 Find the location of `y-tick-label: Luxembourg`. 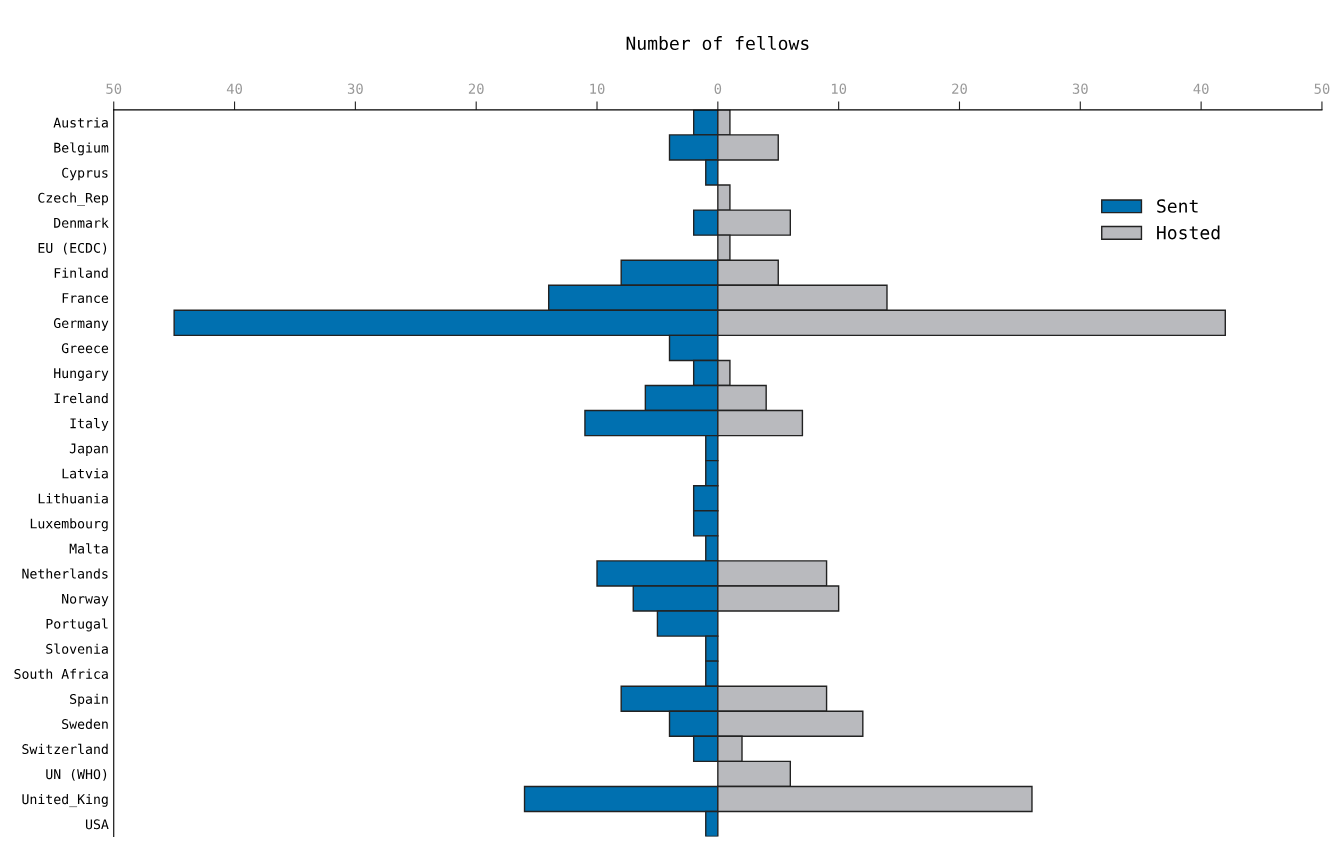

y-tick-label: Luxembourg is located at coordinates (69, 525).